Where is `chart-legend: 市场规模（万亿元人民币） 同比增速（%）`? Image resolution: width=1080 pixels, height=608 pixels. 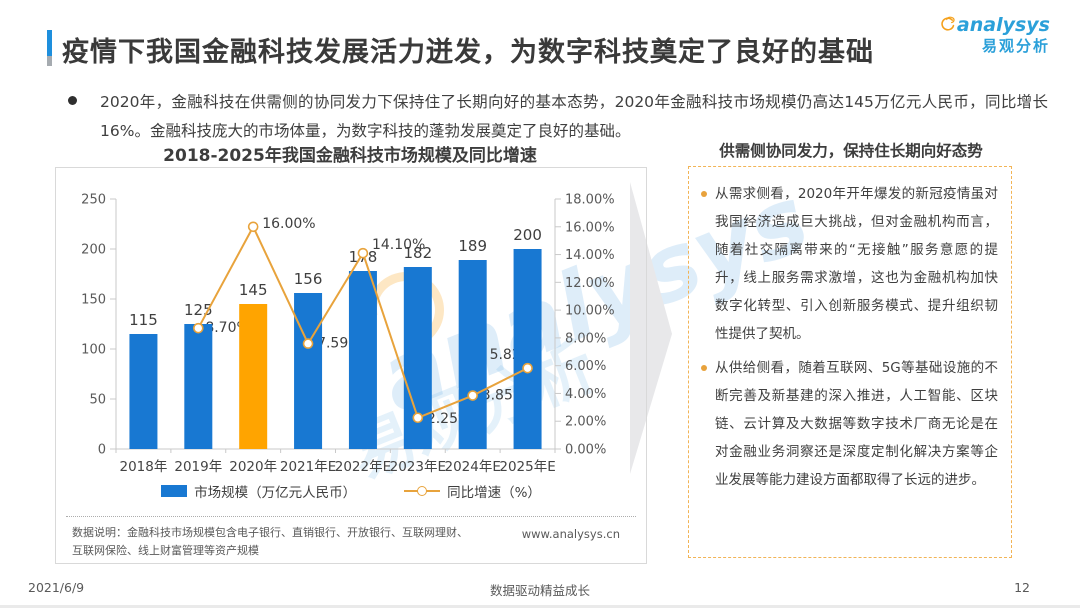 chart-legend: 市场规模（万亿元人民币） 同比增速（%） is located at coordinates (351, 491).